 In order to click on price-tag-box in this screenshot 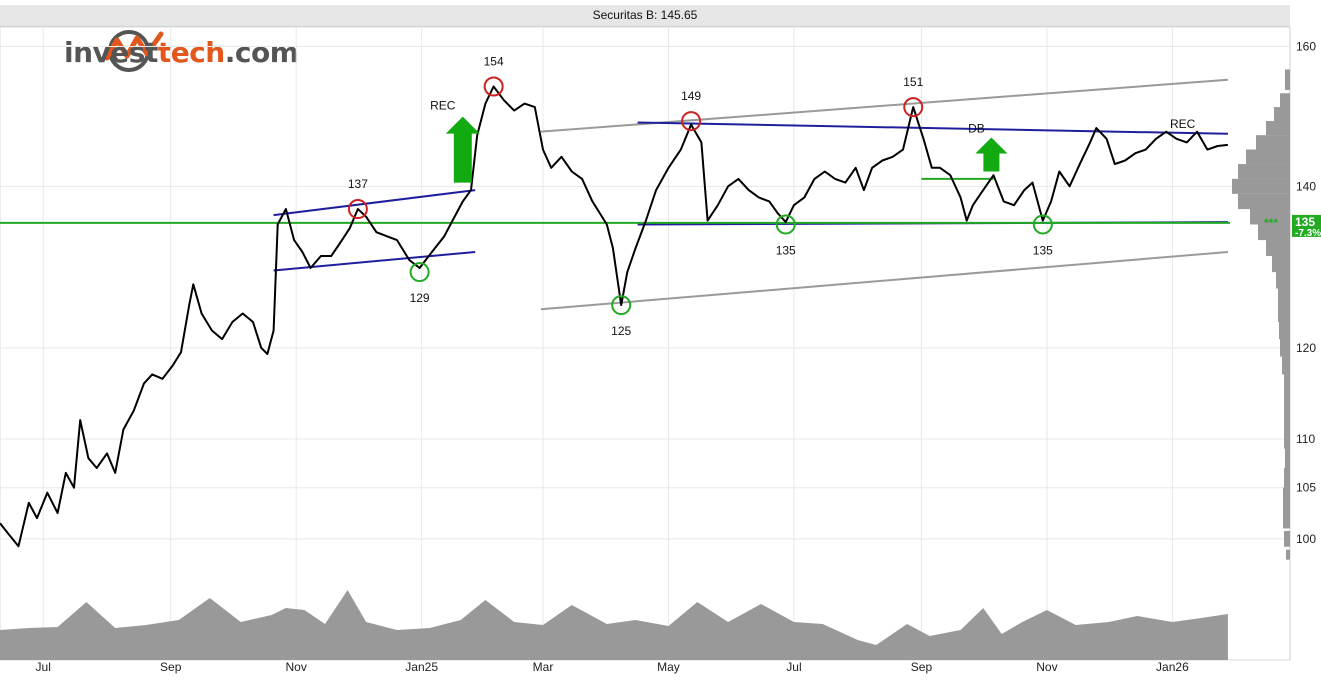, I will do `click(1306, 225)`.